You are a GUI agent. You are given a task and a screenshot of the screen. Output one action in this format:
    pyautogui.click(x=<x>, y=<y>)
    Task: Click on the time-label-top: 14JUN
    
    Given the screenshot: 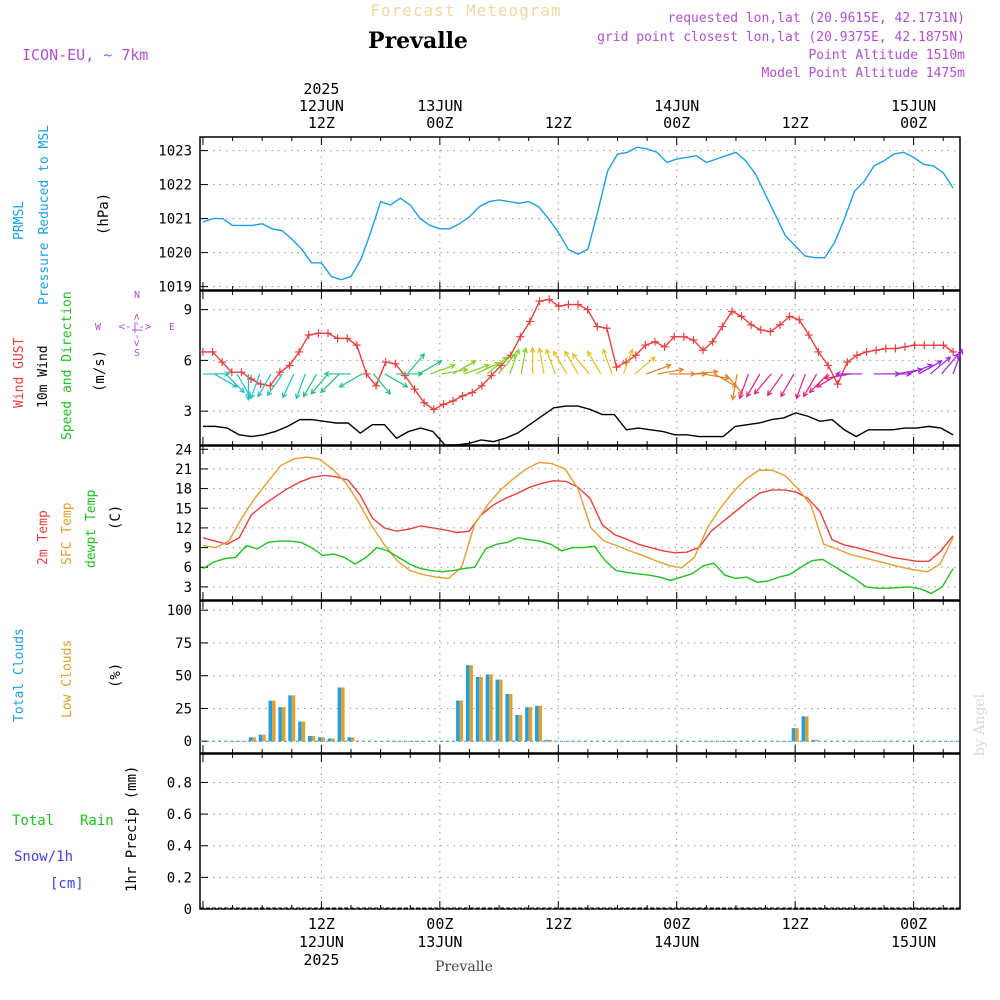 What is the action you would take?
    pyautogui.click(x=676, y=106)
    